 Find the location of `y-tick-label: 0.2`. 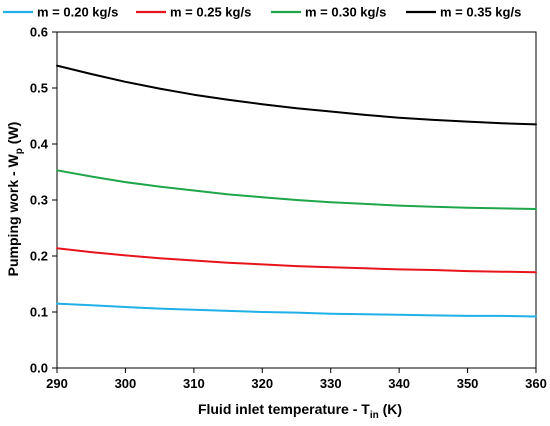

y-tick-label: 0.2 is located at coordinates (39, 256).